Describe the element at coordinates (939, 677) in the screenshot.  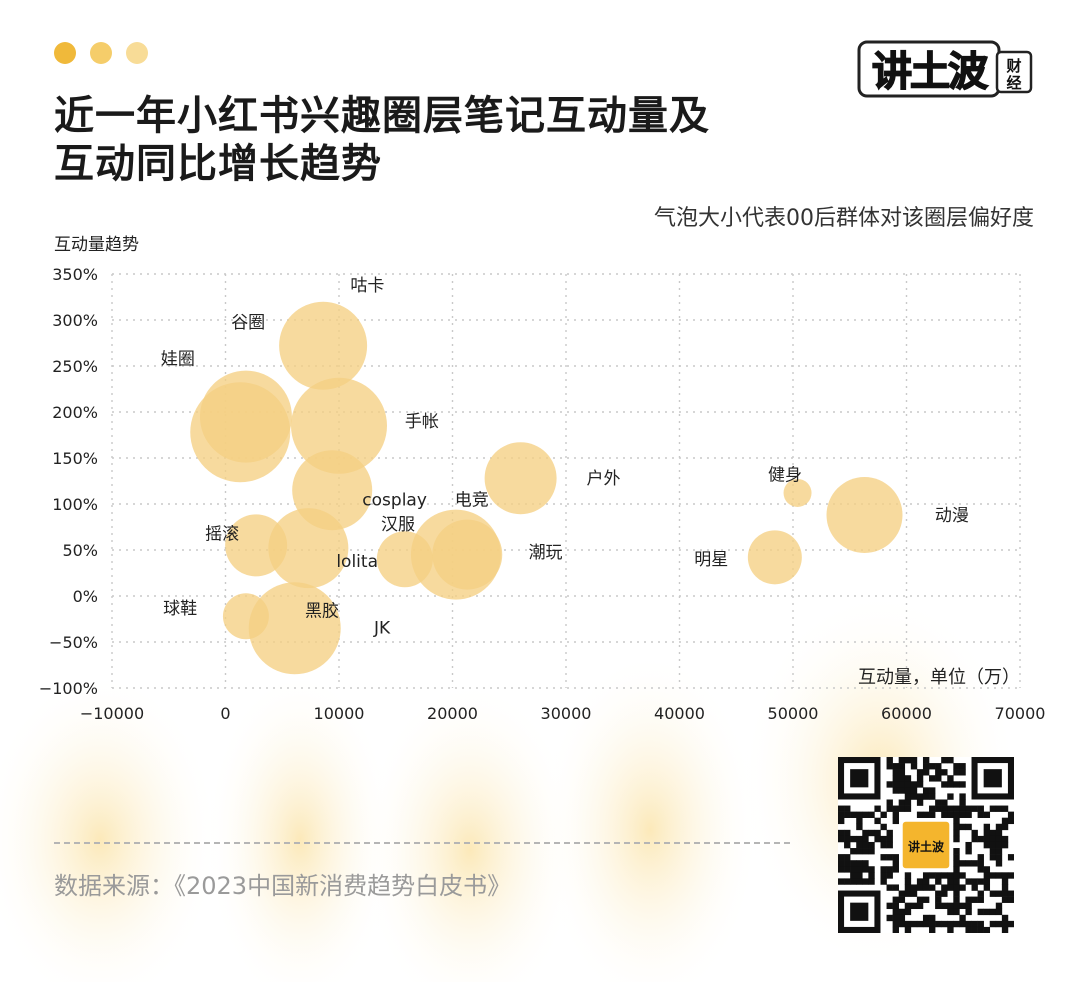
I see `x-axis-label: 互动量，单位（万）` at that location.